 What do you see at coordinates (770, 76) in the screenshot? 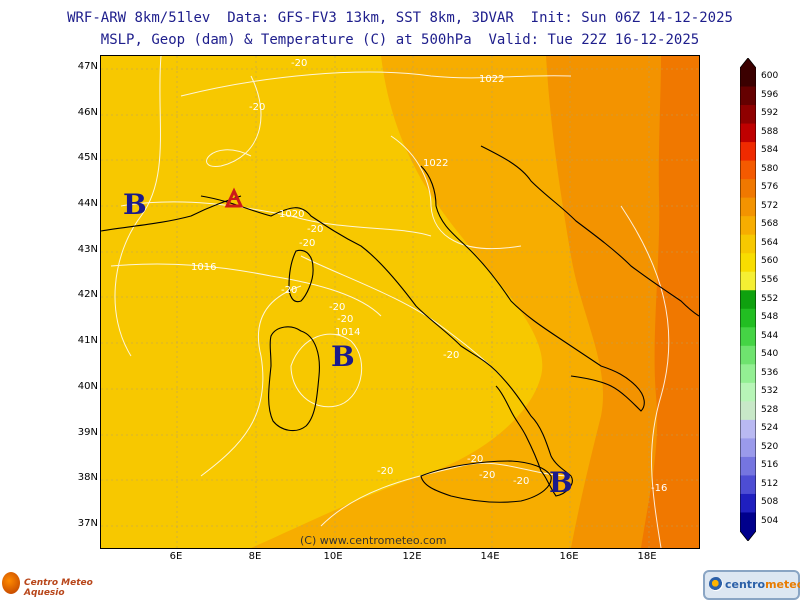
I see `colorbar-level-label: 600` at bounding box center [770, 76].